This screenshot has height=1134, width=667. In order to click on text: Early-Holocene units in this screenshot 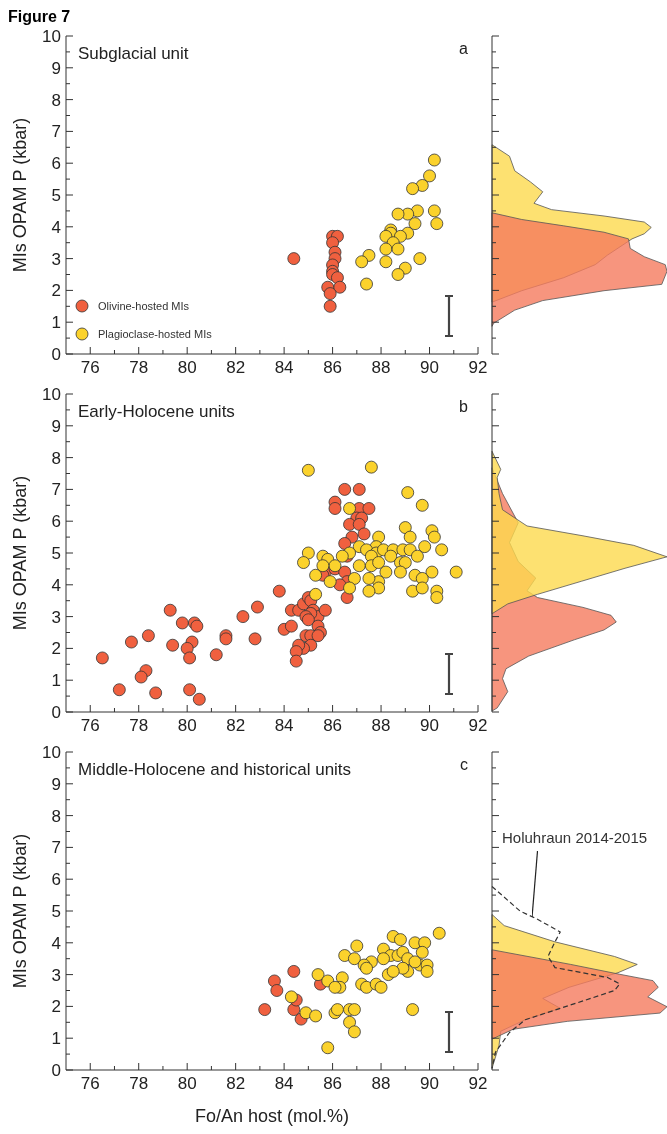, I will do `click(156, 412)`.